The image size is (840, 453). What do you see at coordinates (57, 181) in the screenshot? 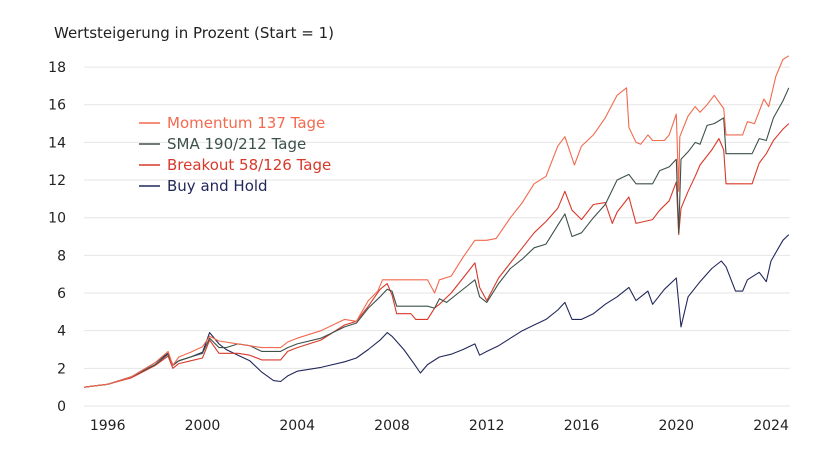
I see `y-tick-label: 12` at bounding box center [57, 181].